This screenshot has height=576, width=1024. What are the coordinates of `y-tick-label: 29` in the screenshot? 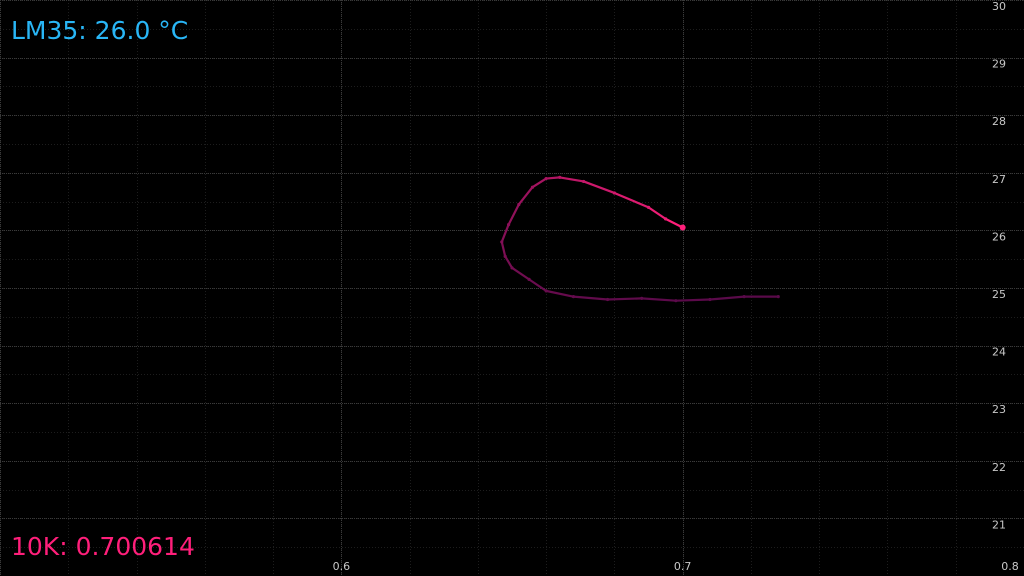 It's located at (999, 64).